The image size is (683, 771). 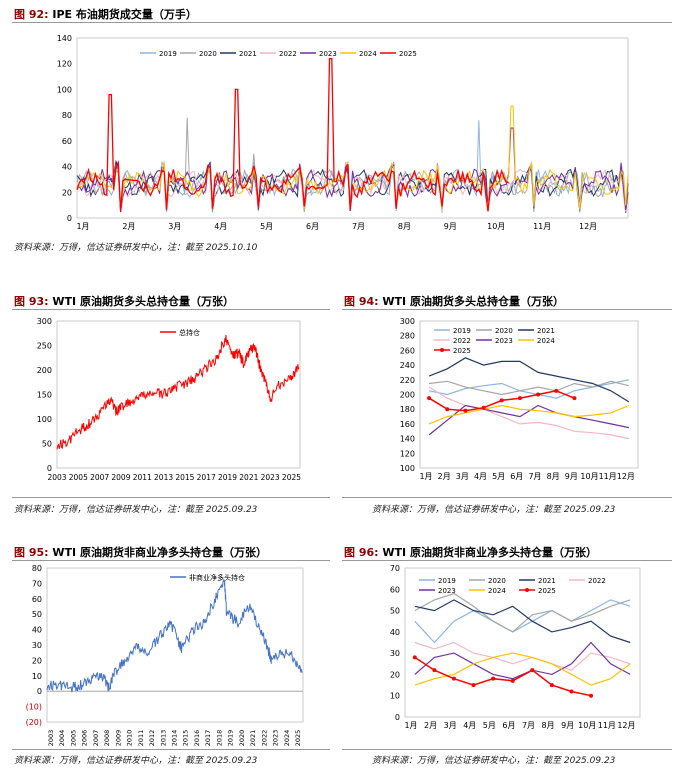 What do you see at coordinates (253, 738) in the screenshot?
I see `x-tick-label: 2021` at bounding box center [253, 738].